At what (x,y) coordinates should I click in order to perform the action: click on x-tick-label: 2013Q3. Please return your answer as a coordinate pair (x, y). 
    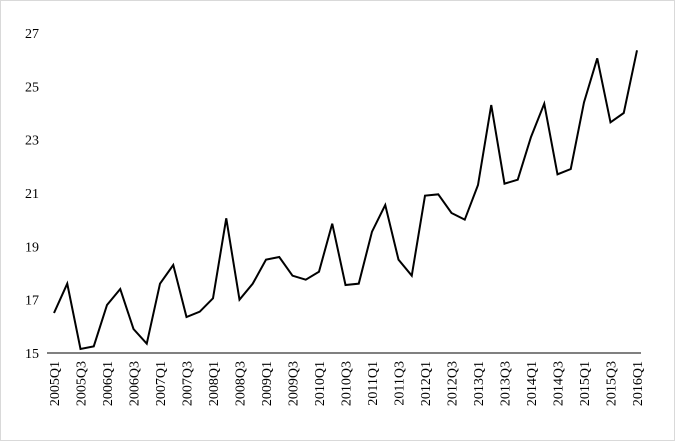
    Looking at the image, I should click on (506, 383).